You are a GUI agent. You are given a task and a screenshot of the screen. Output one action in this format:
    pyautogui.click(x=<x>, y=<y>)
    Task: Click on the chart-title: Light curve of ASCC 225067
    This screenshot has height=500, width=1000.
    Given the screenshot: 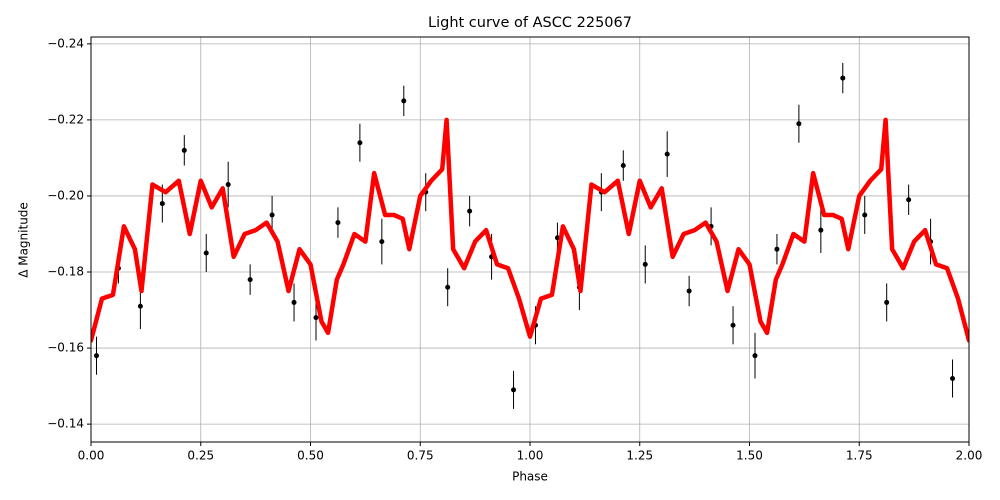 What is the action you would take?
    pyautogui.click(x=530, y=23)
    